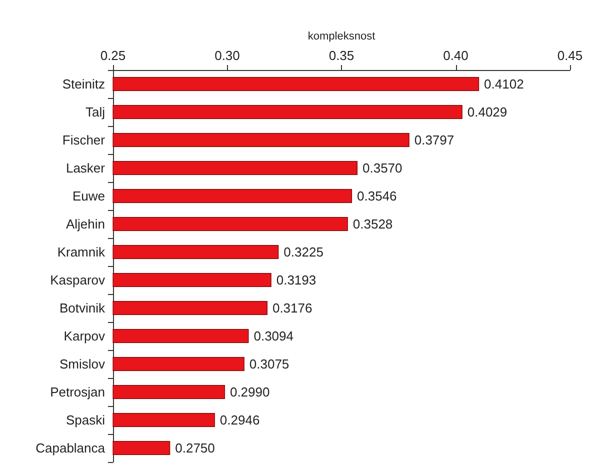 The height and width of the screenshot is (470, 590). I want to click on y-tick-label: Smislov, so click(82, 364).